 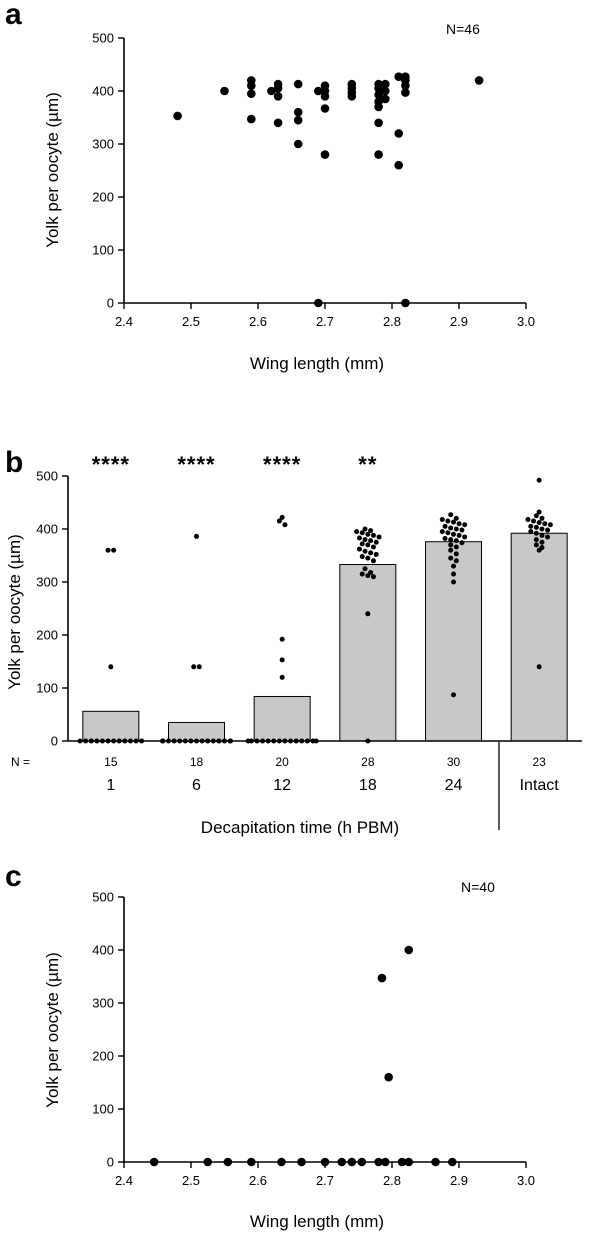 What do you see at coordinates (367, 464) in the screenshot?
I see `panel-b-significance-label: **` at bounding box center [367, 464].